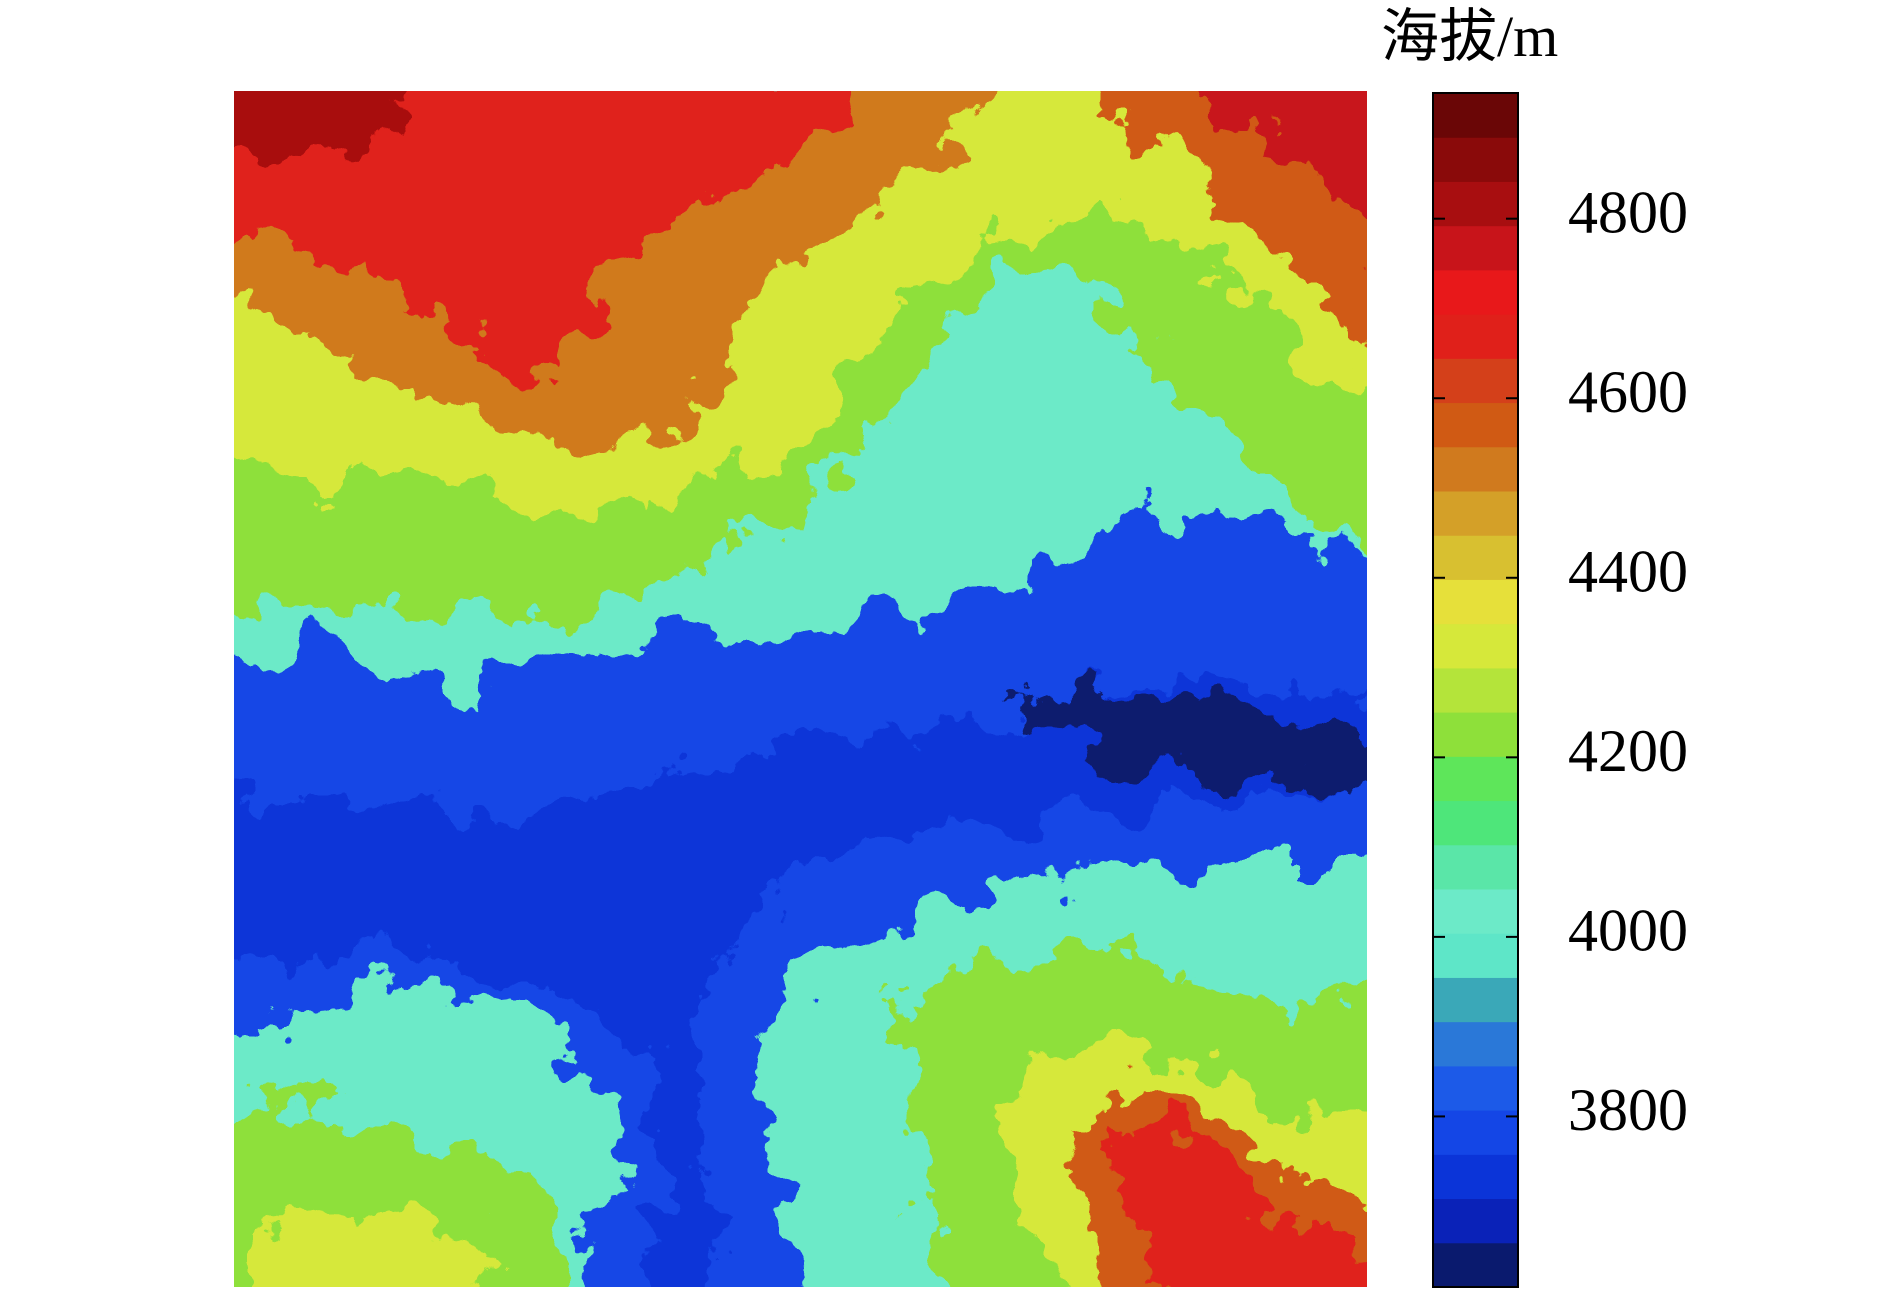 The height and width of the screenshot is (1298, 1890). I want to click on colorbar-tick-label: 4000, so click(1628, 931).